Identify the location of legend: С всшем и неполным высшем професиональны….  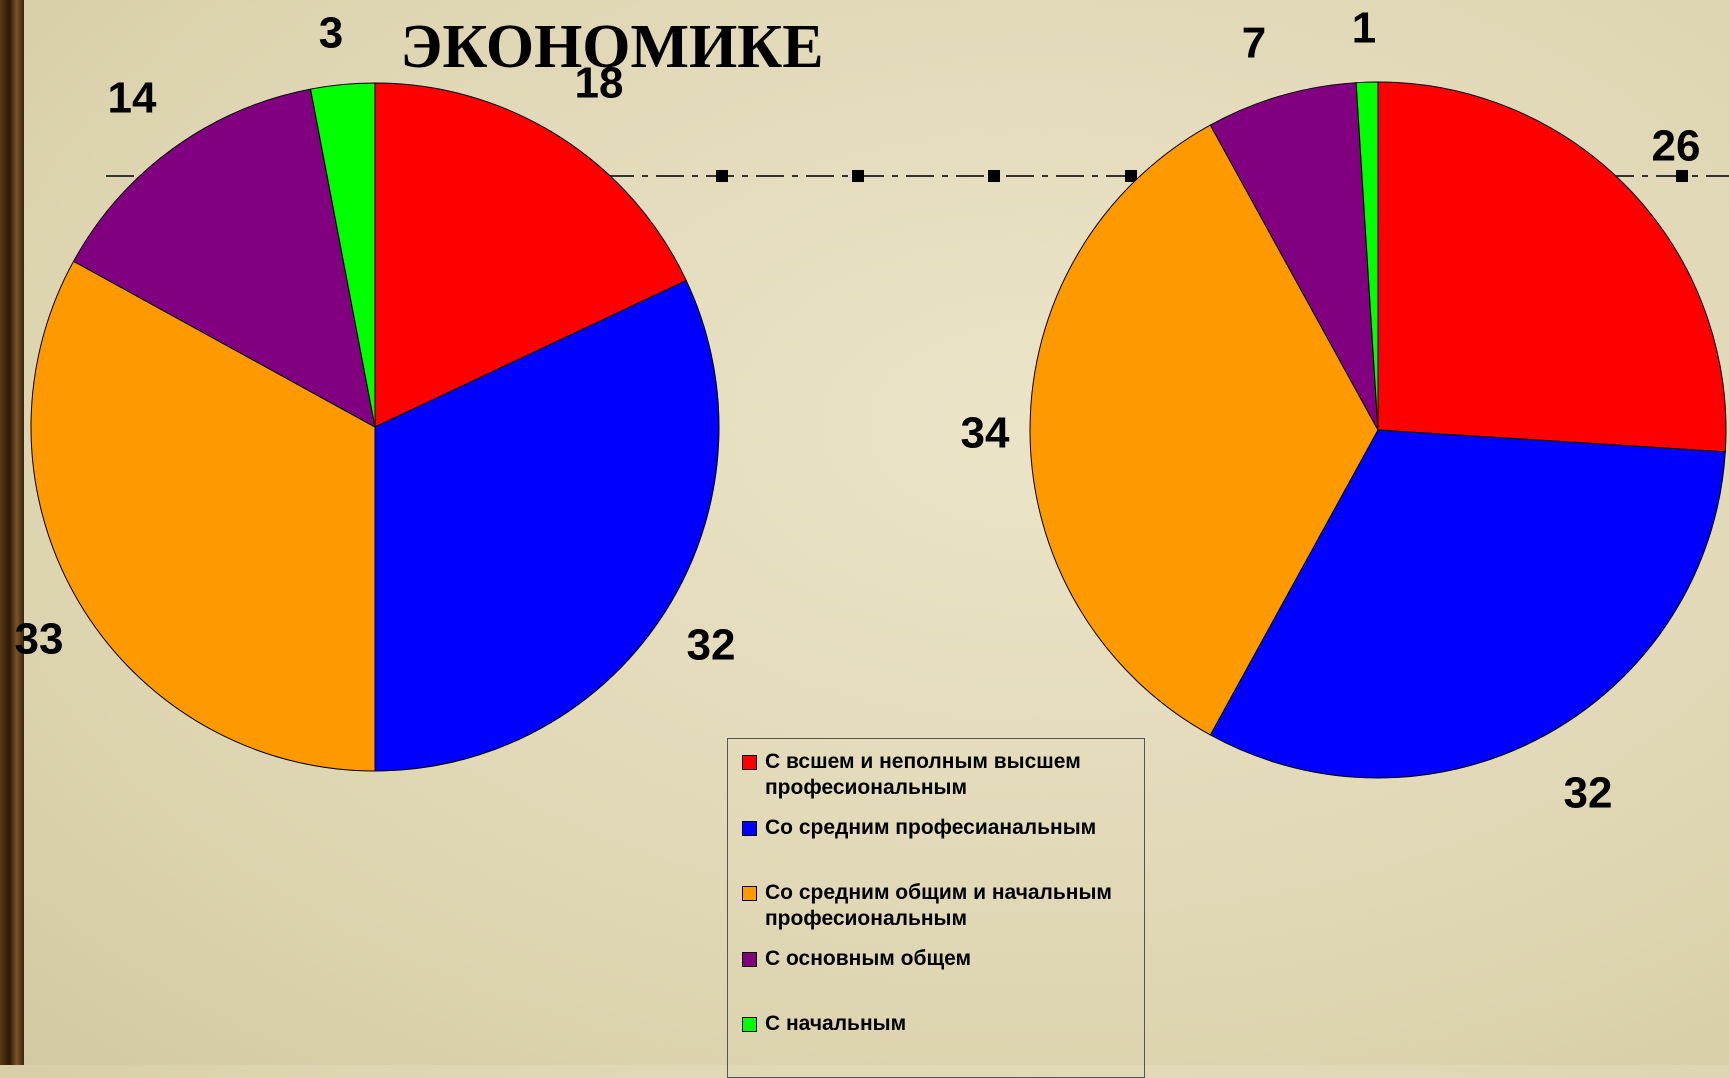
(936, 908).